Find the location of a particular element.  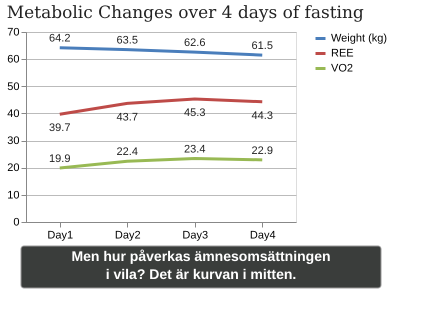

data-label: 19.9 is located at coordinates (59, 158).